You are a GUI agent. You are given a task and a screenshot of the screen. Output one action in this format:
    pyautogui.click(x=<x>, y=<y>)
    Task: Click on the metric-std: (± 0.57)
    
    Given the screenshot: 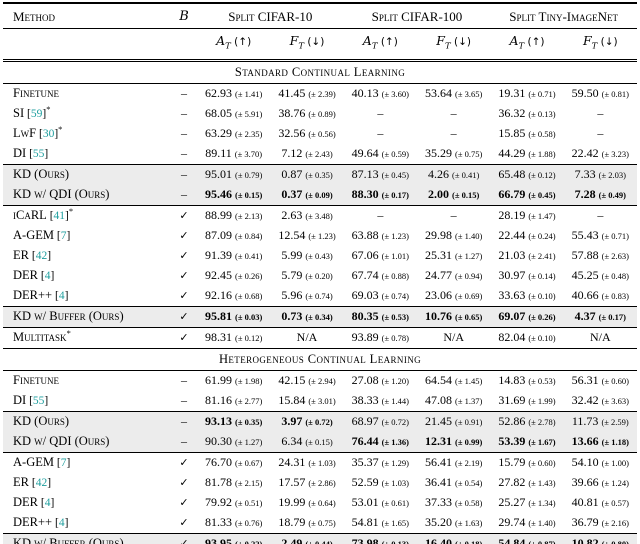 What is the action you would take?
    pyautogui.click(x=615, y=502)
    